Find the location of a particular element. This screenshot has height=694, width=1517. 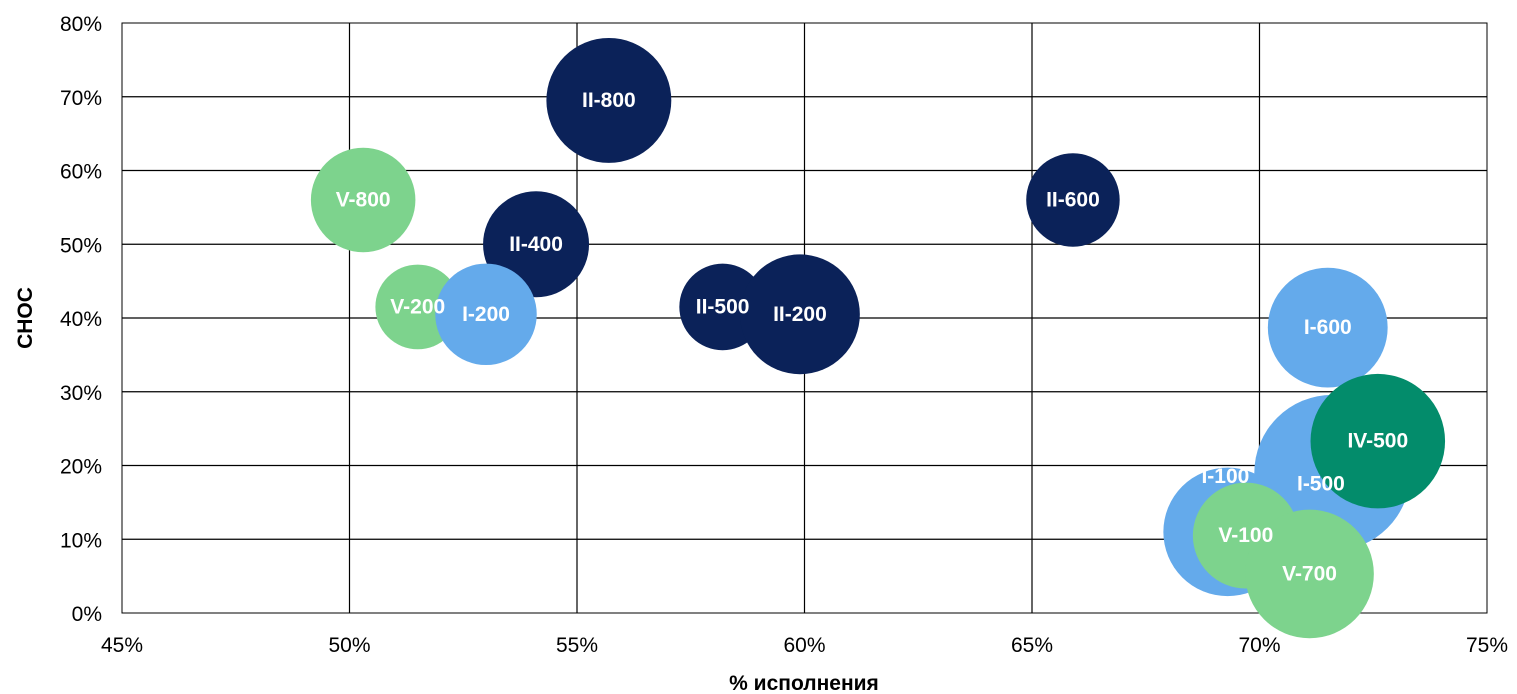

y-axis-ticks: 0% 10% 20% 30% 40% 50% 60% 70% 80% is located at coordinates (81, 319).